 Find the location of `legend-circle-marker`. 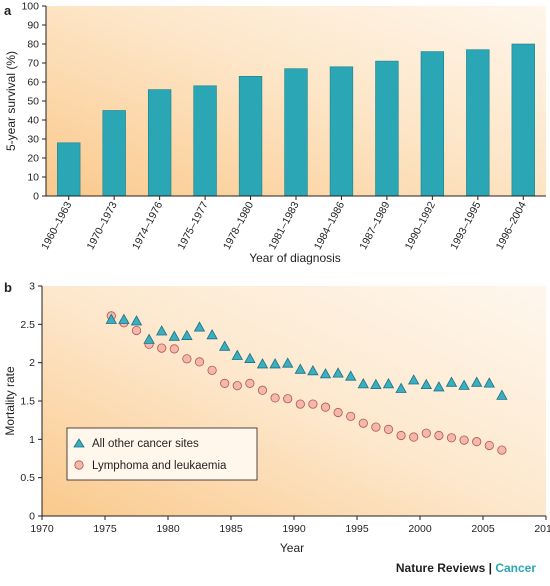

legend-circle-marker is located at coordinates (79, 465).